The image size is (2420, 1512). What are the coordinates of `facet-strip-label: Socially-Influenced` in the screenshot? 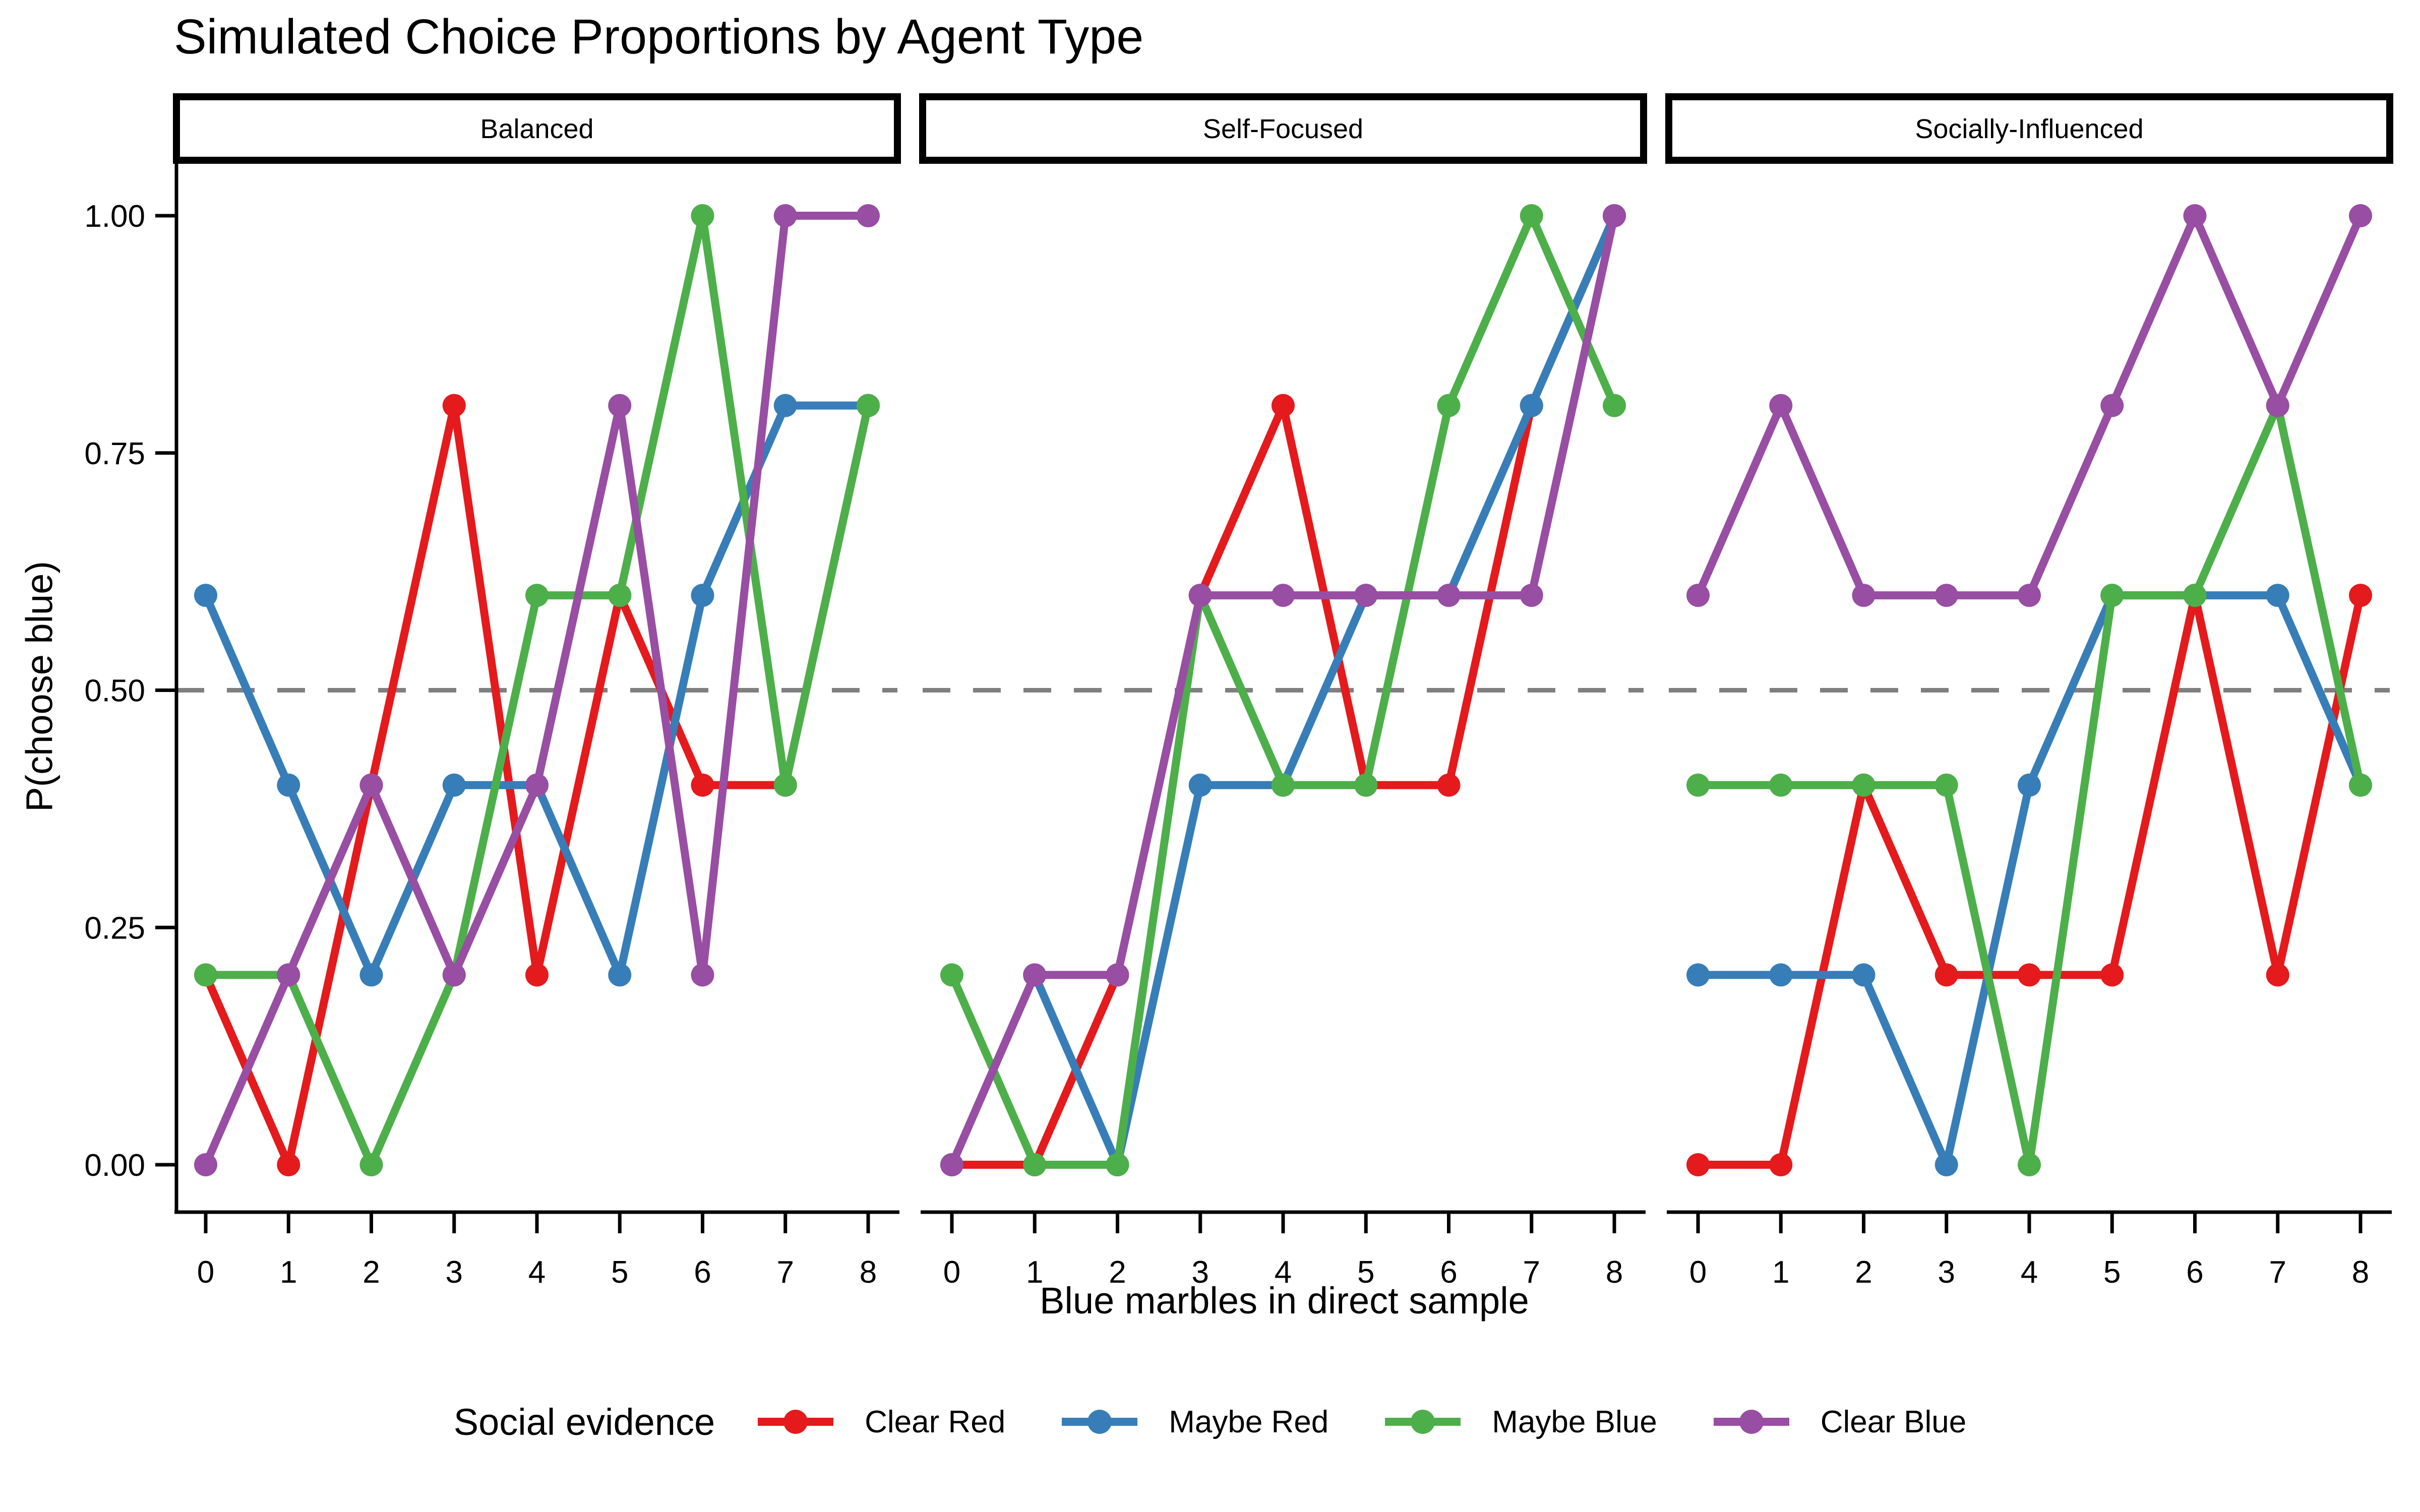 It's located at (2029, 129).